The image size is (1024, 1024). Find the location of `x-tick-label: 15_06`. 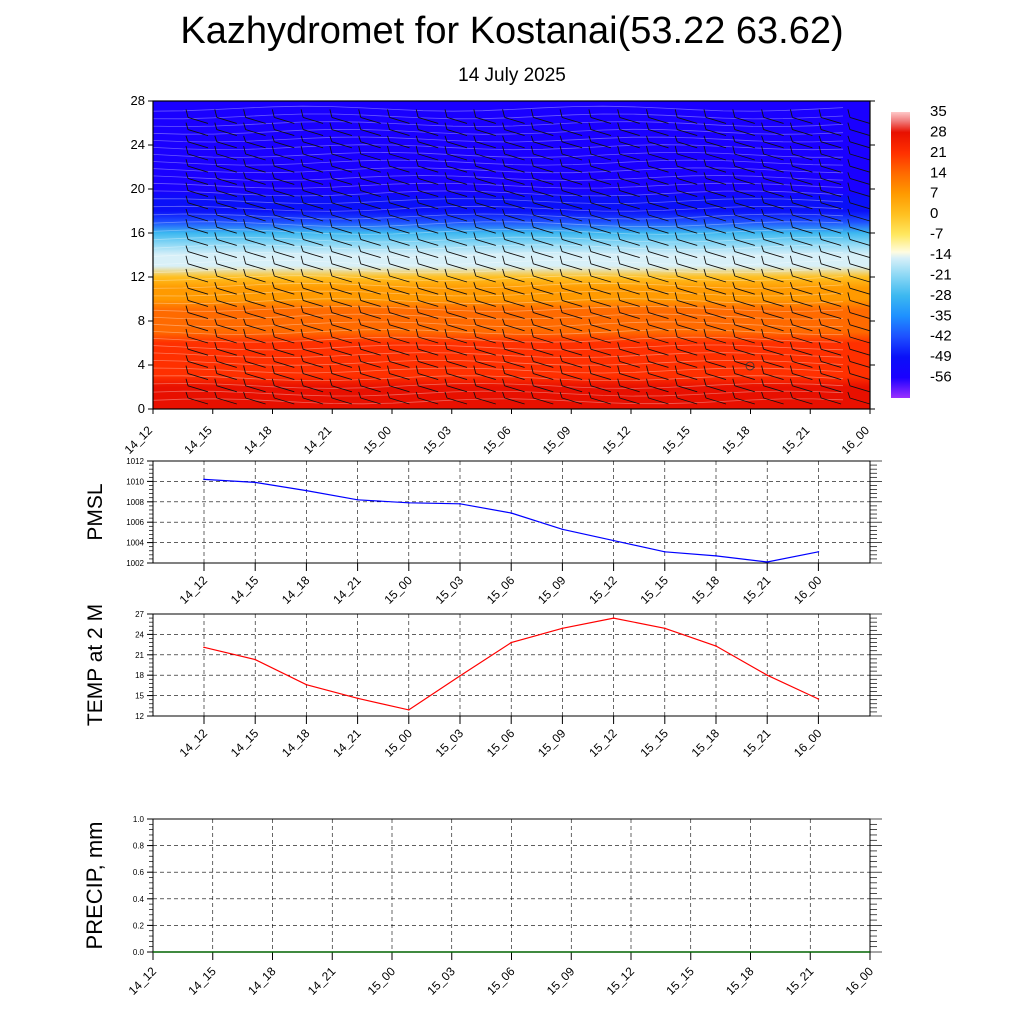

x-tick-label: 15_06 is located at coordinates (501, 590).